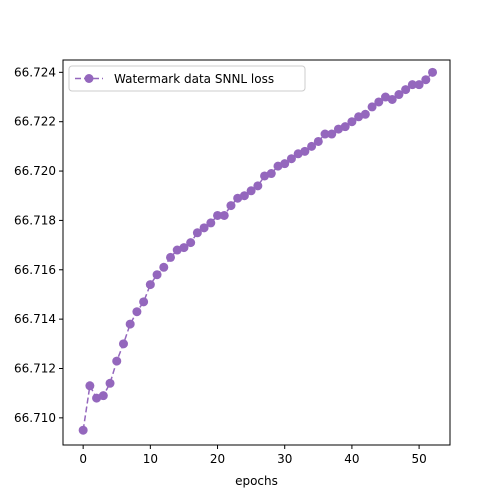  I want to click on y-tick-label: 66.718, so click(35, 220).